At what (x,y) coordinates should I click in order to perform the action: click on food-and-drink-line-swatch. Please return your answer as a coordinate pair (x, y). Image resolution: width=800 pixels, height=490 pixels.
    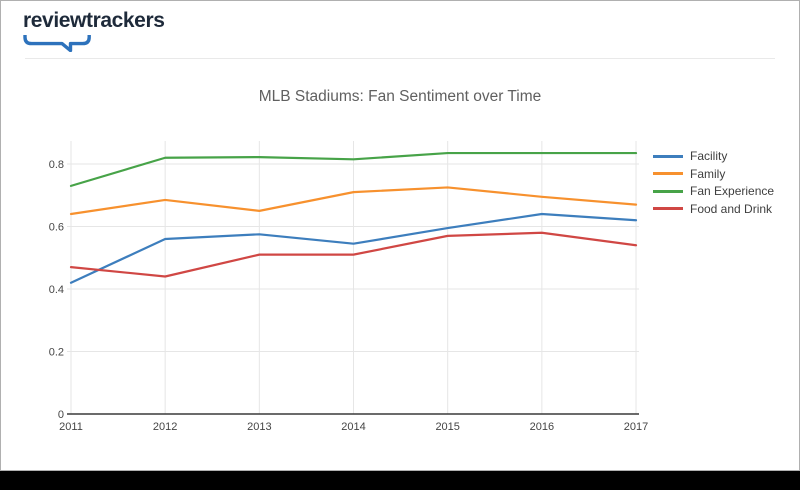
    Looking at the image, I should click on (668, 209).